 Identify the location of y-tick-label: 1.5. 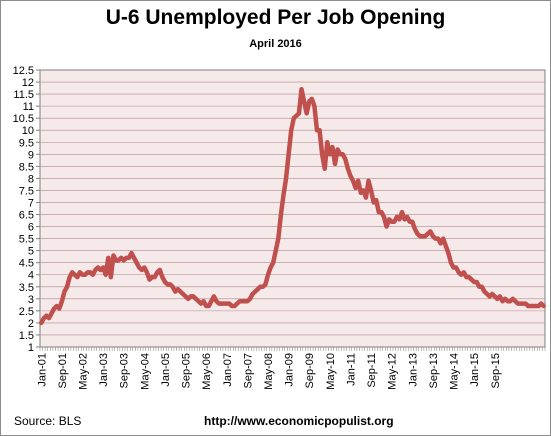
(26, 336).